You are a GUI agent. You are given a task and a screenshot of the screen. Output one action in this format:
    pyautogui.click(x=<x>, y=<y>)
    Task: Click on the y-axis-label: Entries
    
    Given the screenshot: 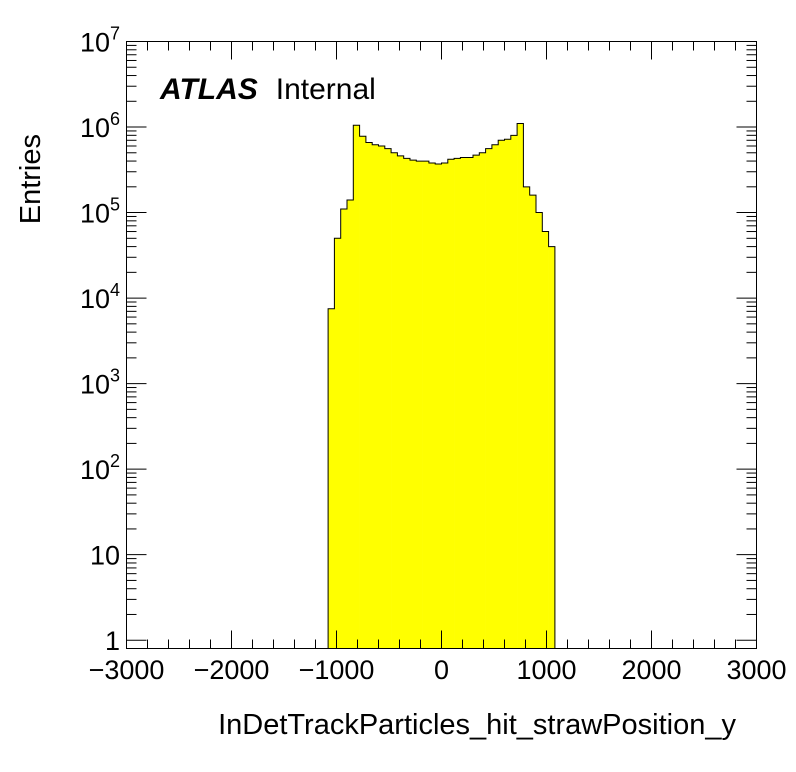 What is the action you would take?
    pyautogui.click(x=31, y=179)
    